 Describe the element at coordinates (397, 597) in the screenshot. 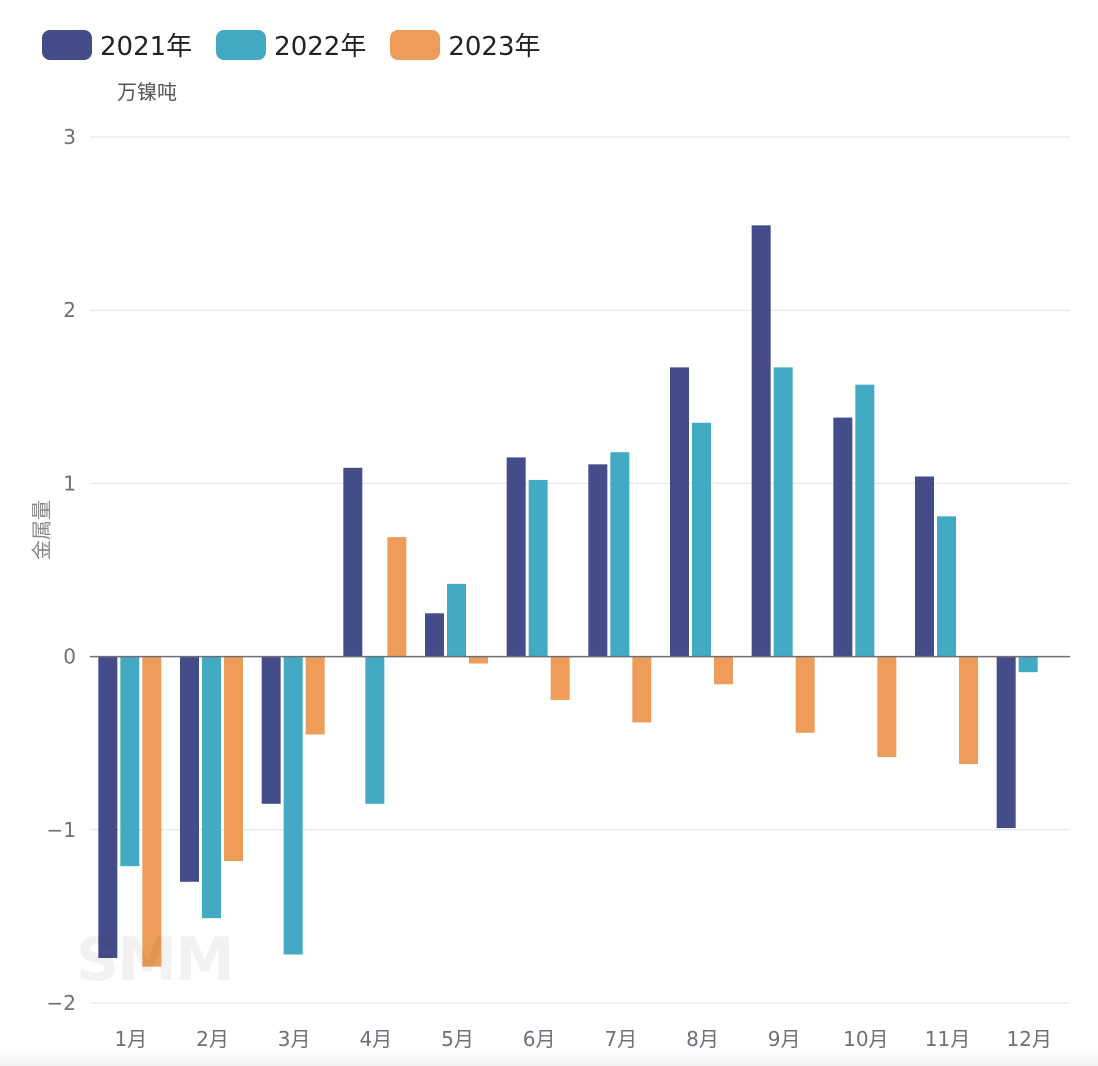

I see `bar-2023年-4月` at that location.